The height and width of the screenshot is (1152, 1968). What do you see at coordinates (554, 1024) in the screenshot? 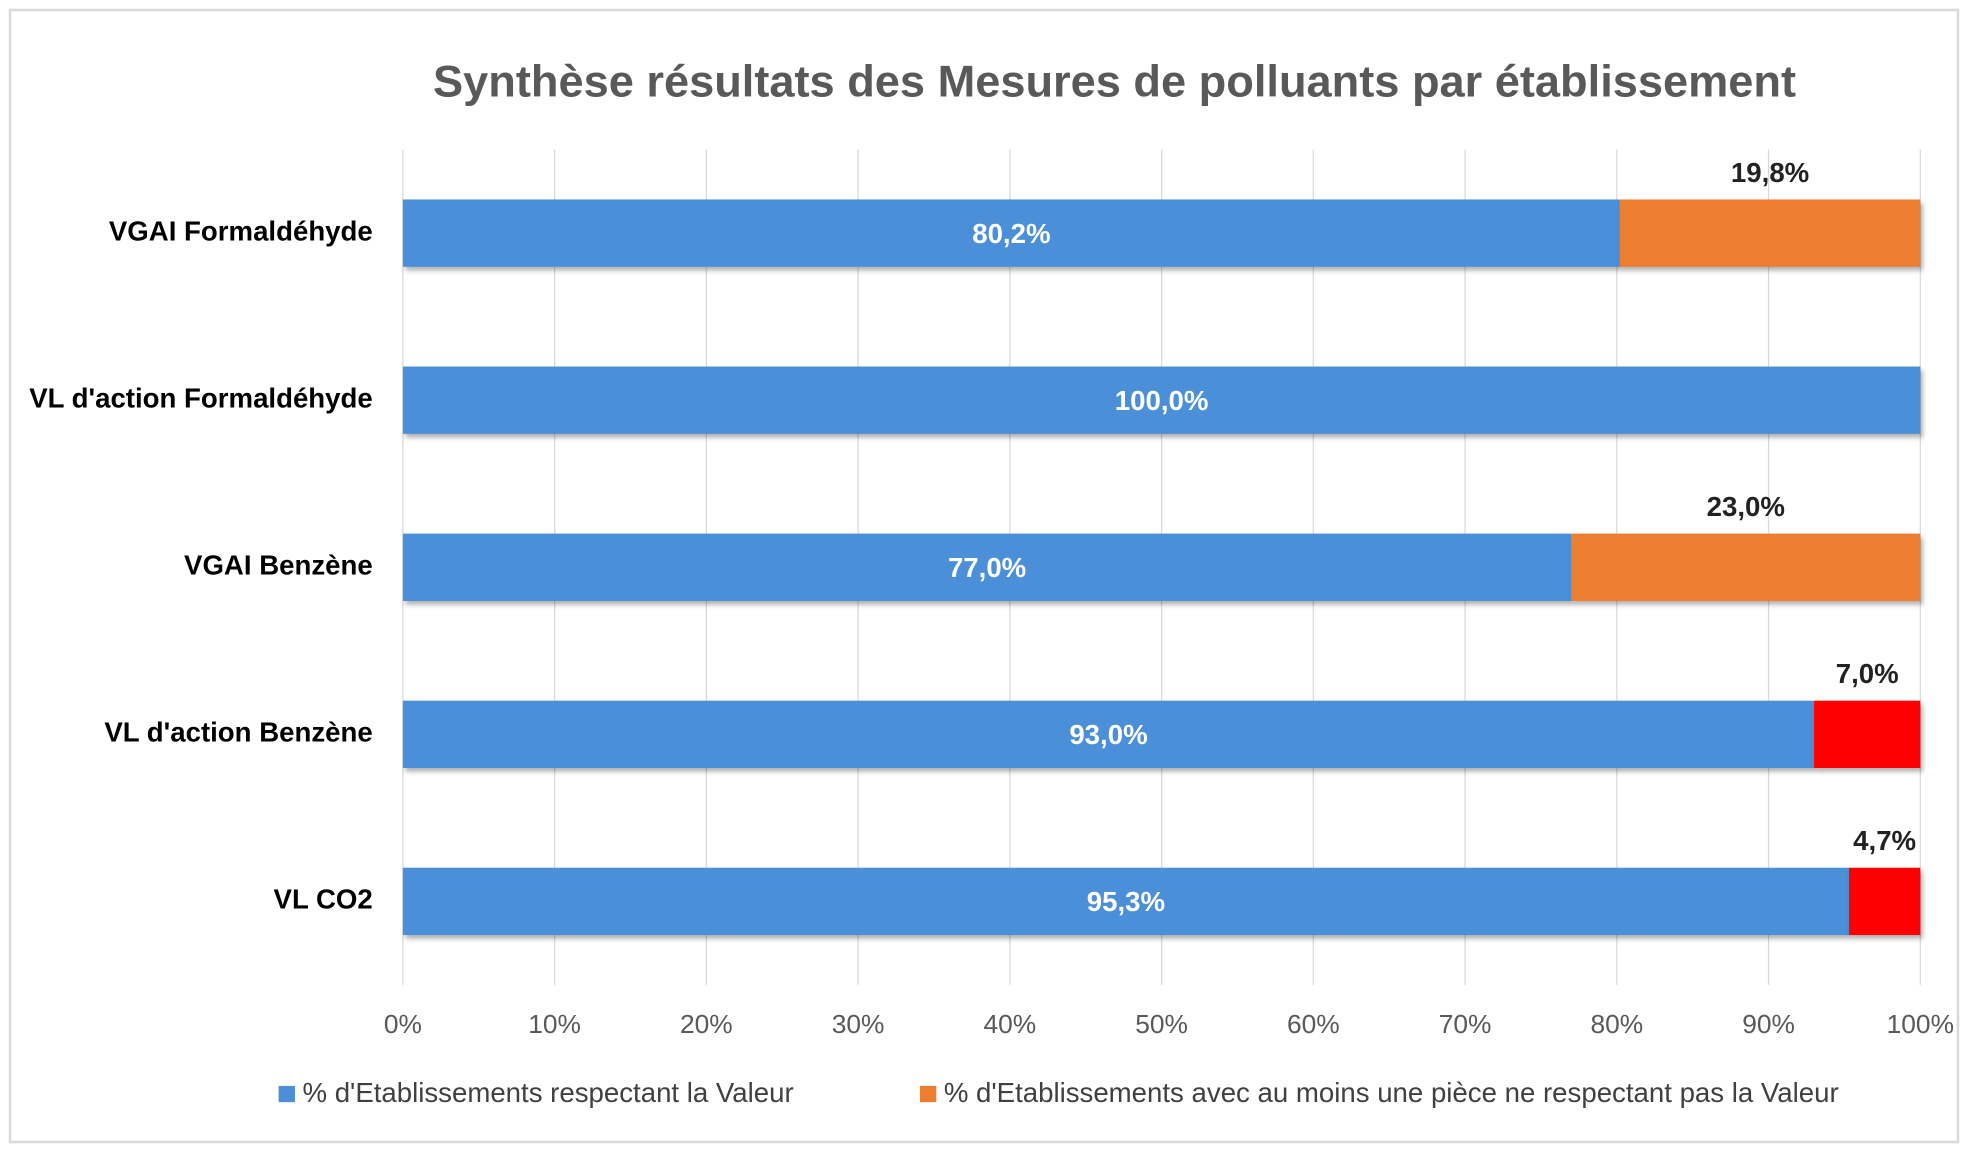
I see `x-tick-label: 10%` at bounding box center [554, 1024].